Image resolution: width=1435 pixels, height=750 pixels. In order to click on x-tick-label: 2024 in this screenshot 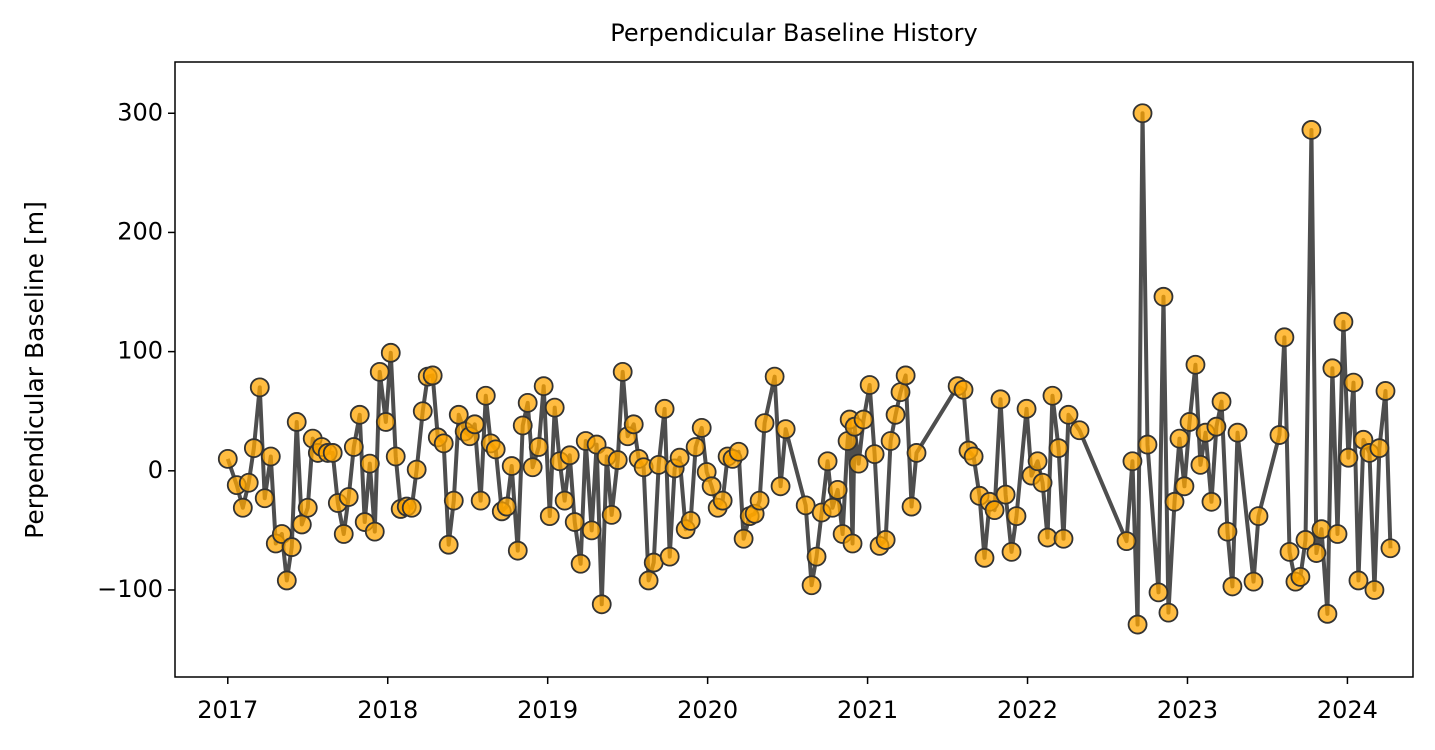, I will do `click(1347, 710)`.